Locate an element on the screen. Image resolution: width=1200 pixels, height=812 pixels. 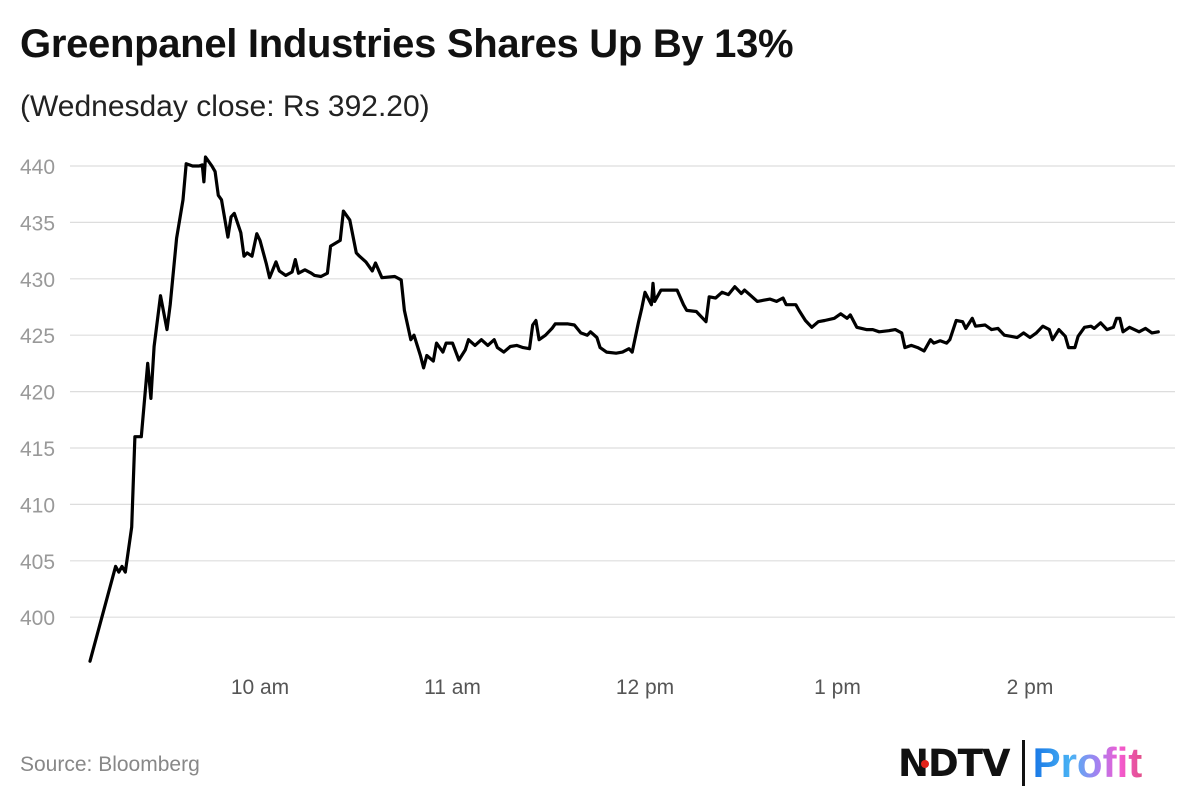
source-note: Source: Bloomberg is located at coordinates (110, 764).